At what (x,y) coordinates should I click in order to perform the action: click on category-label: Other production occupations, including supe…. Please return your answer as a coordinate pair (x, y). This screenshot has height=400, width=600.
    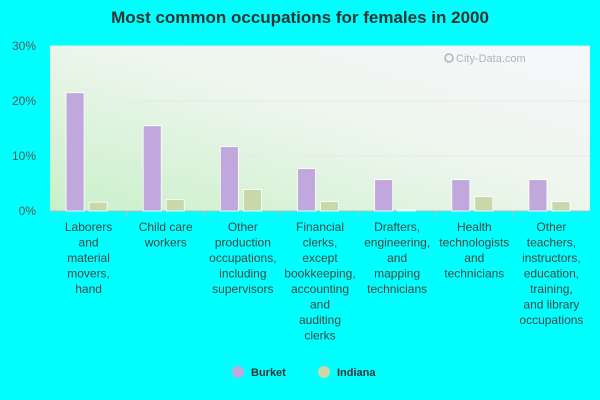
    Looking at the image, I should click on (242, 258).